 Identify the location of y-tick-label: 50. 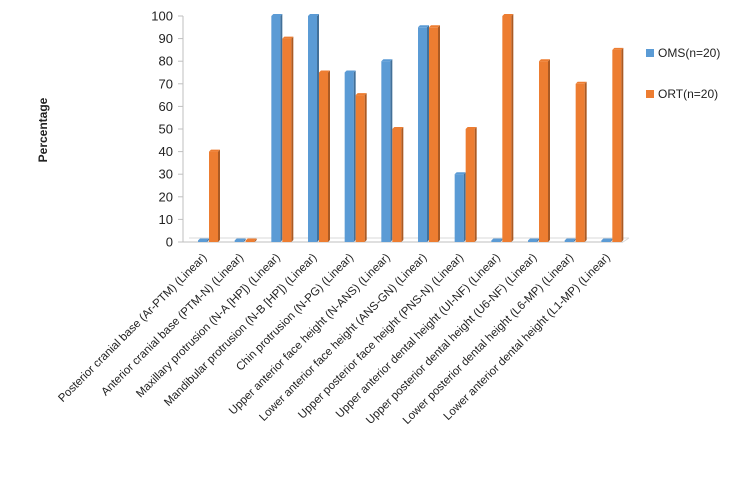
(166, 129).